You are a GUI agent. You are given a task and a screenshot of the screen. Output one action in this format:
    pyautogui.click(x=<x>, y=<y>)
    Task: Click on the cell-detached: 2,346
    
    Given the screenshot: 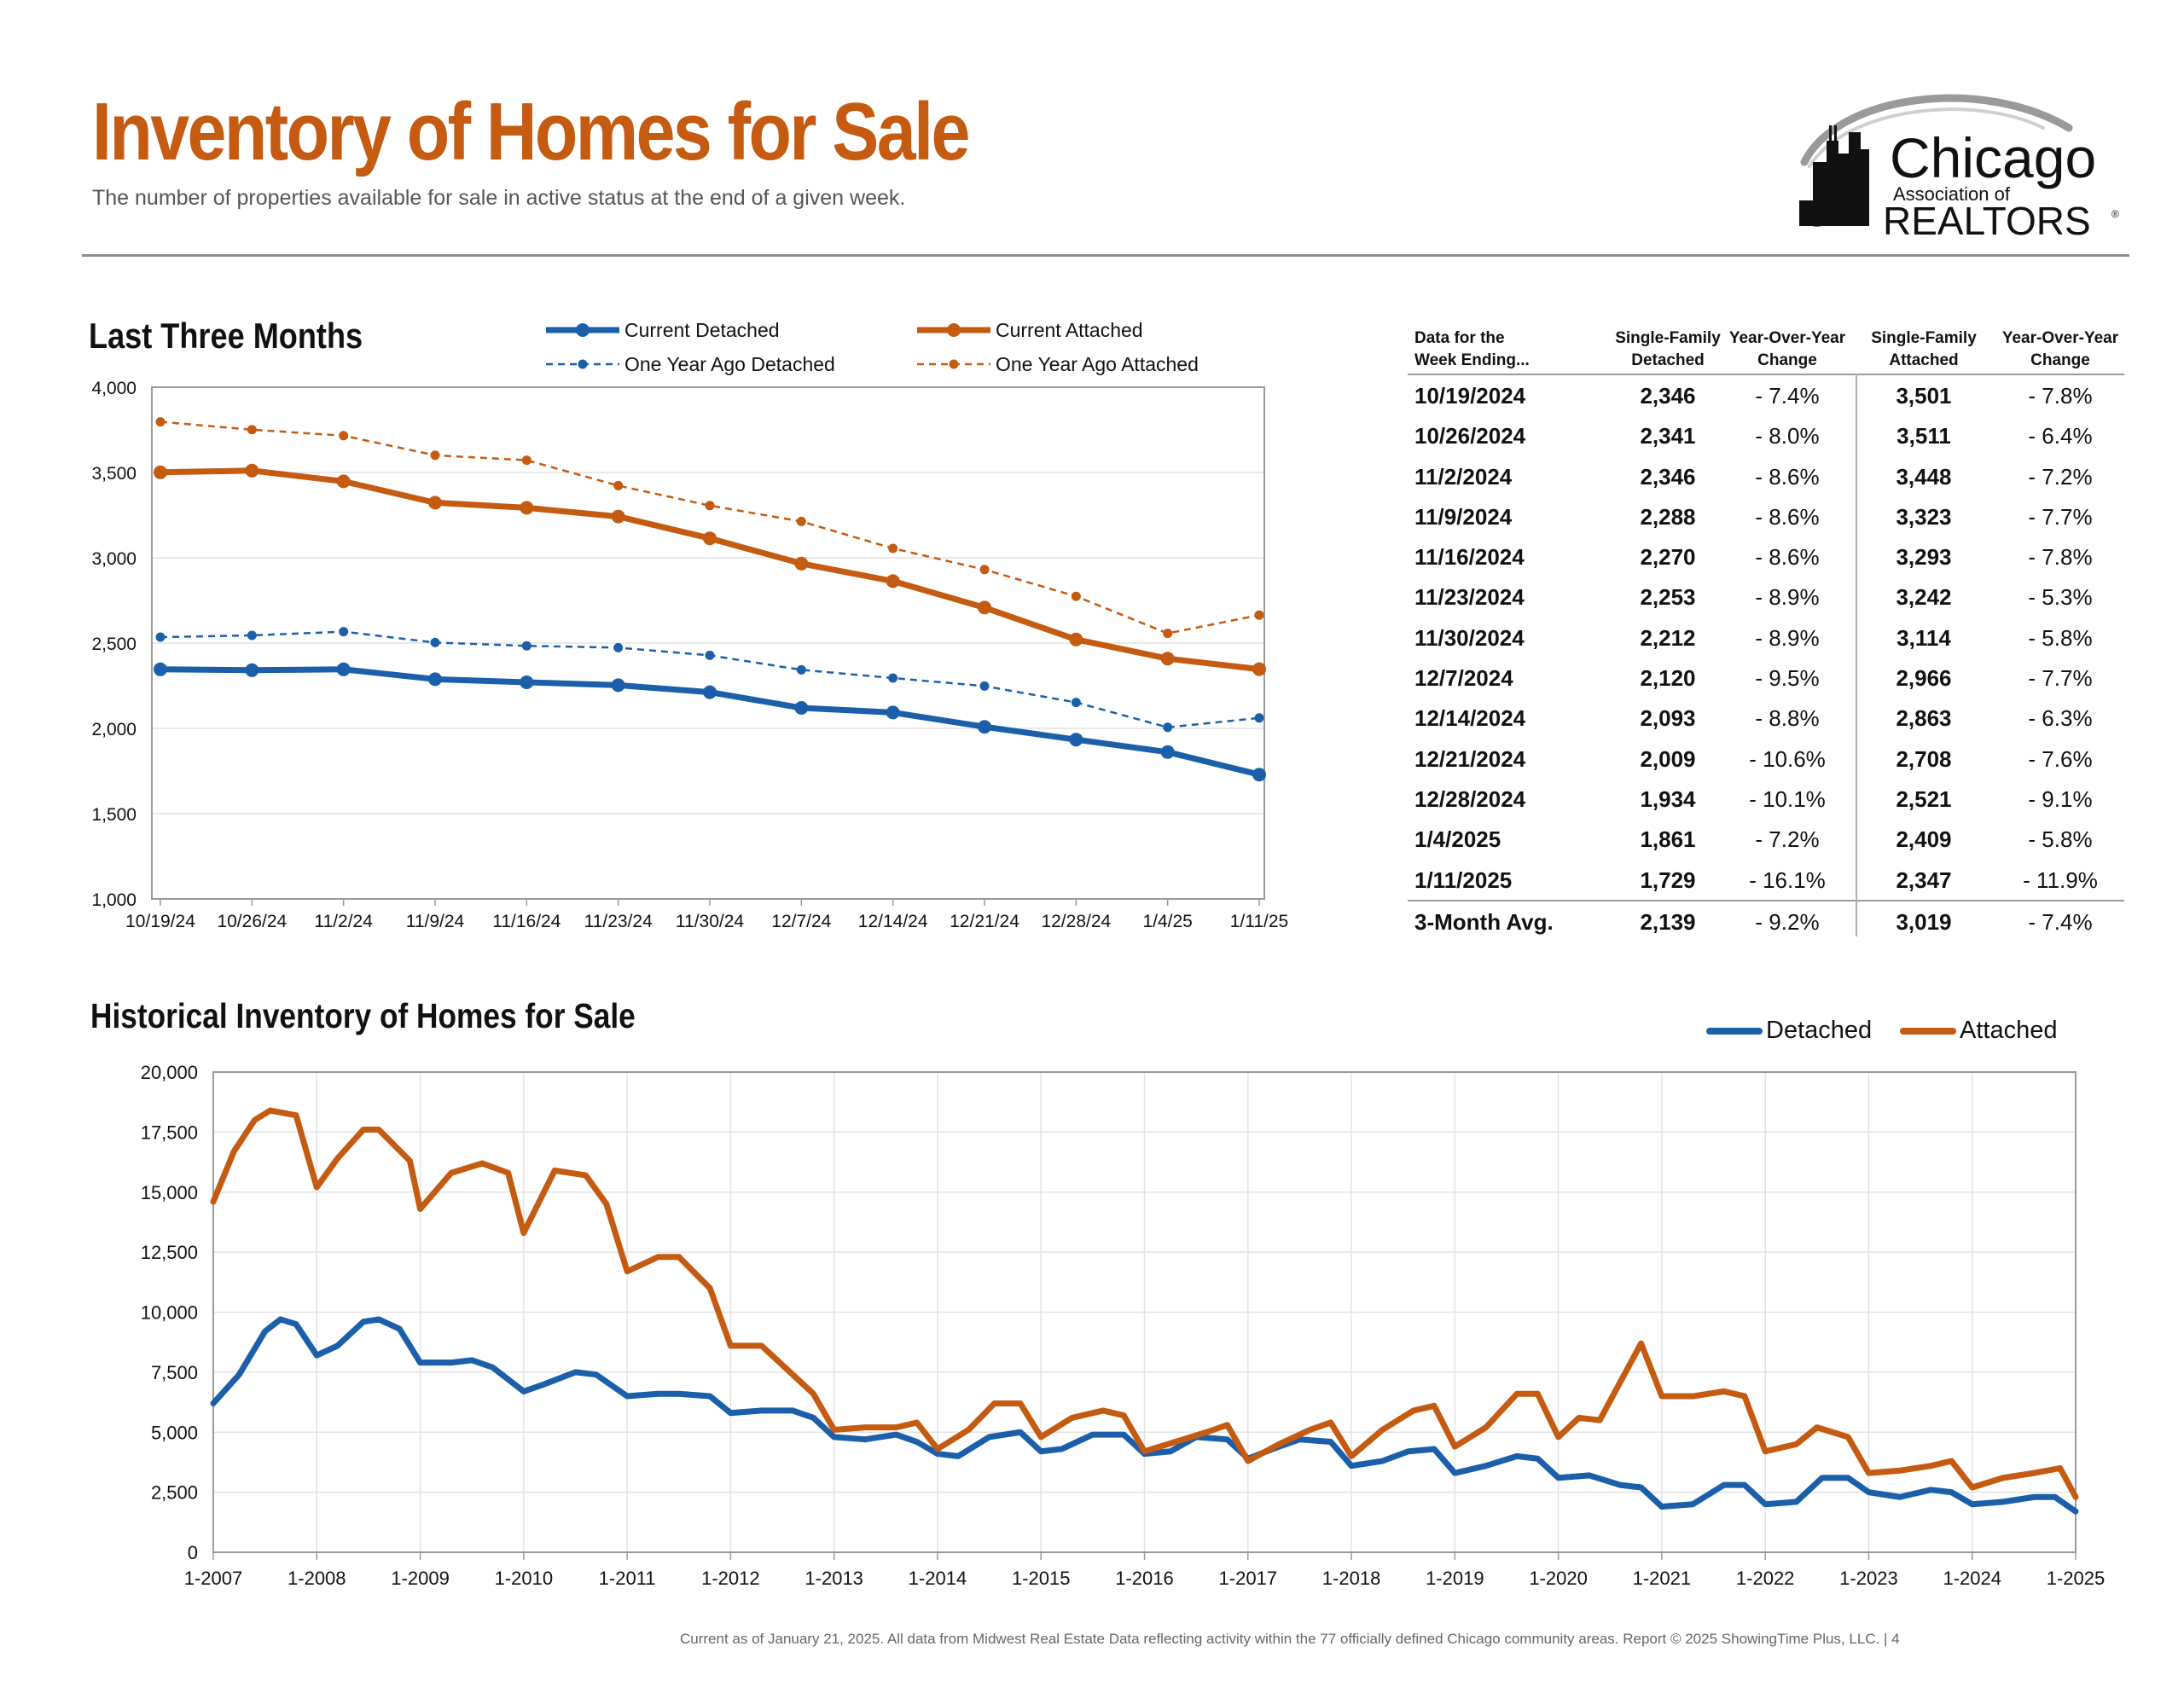 What is the action you would take?
    pyautogui.click(x=1668, y=396)
    